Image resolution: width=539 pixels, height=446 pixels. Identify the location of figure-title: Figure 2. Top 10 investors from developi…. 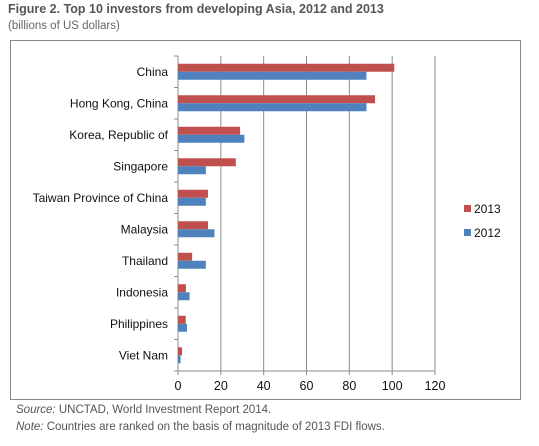
(196, 9).